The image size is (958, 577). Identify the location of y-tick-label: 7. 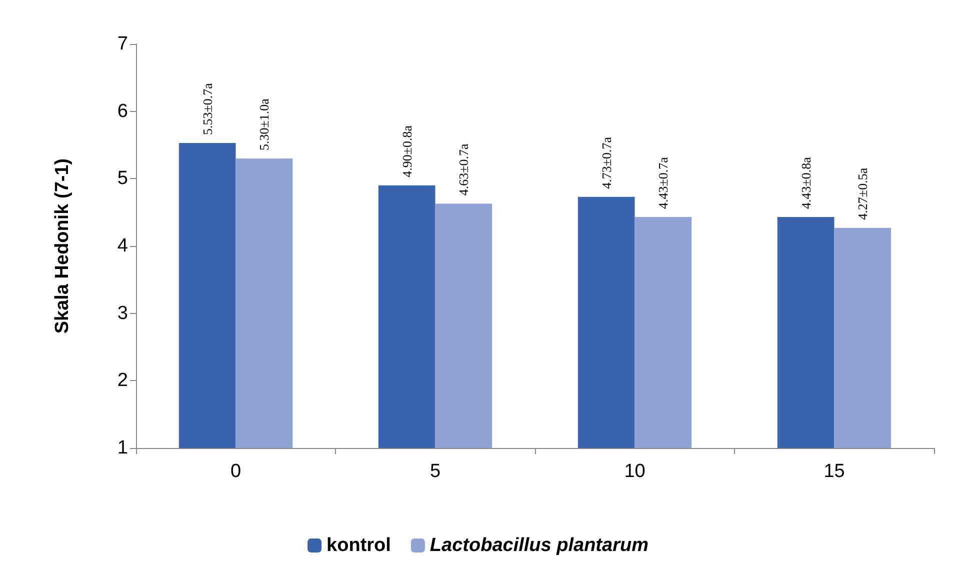
(122, 44).